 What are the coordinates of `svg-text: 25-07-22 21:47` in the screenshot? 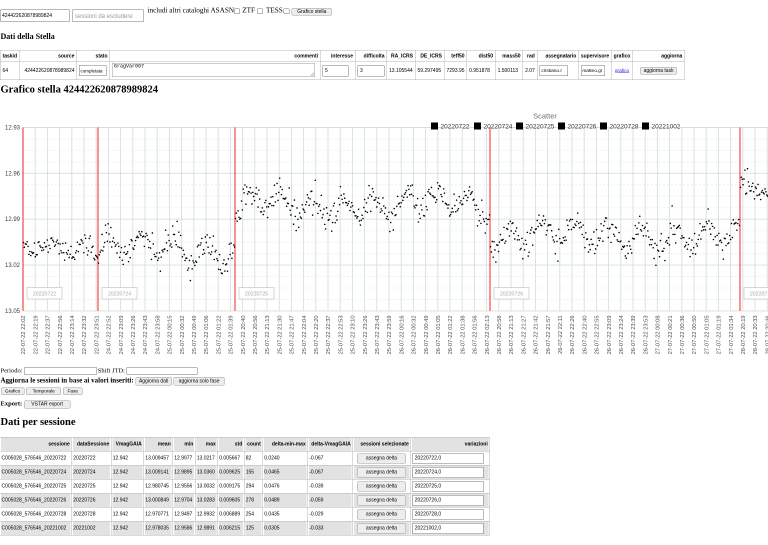 It's located at (293, 334).